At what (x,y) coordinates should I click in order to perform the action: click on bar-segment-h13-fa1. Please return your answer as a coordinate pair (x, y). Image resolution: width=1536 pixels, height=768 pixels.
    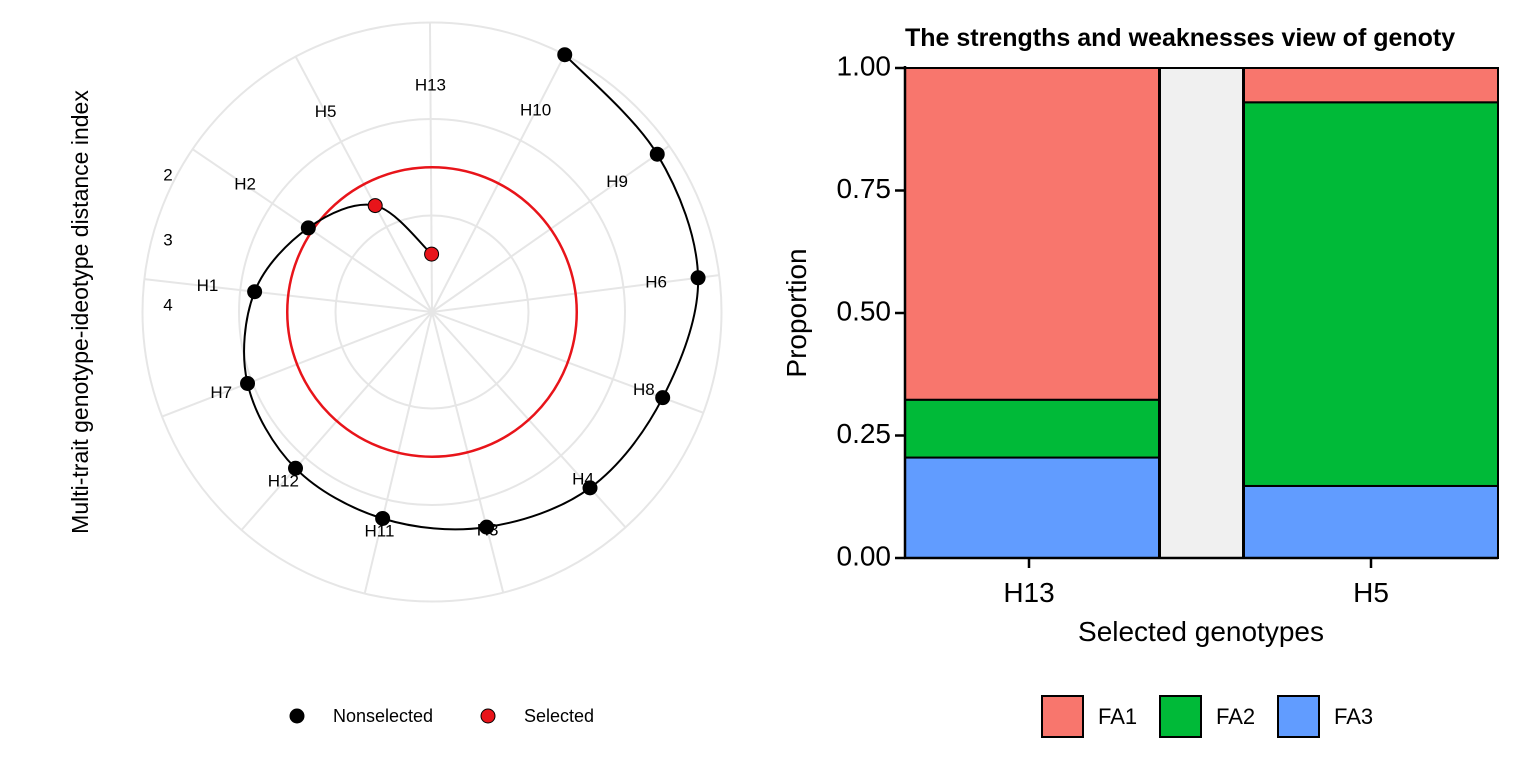
    Looking at the image, I should click on (1032, 234).